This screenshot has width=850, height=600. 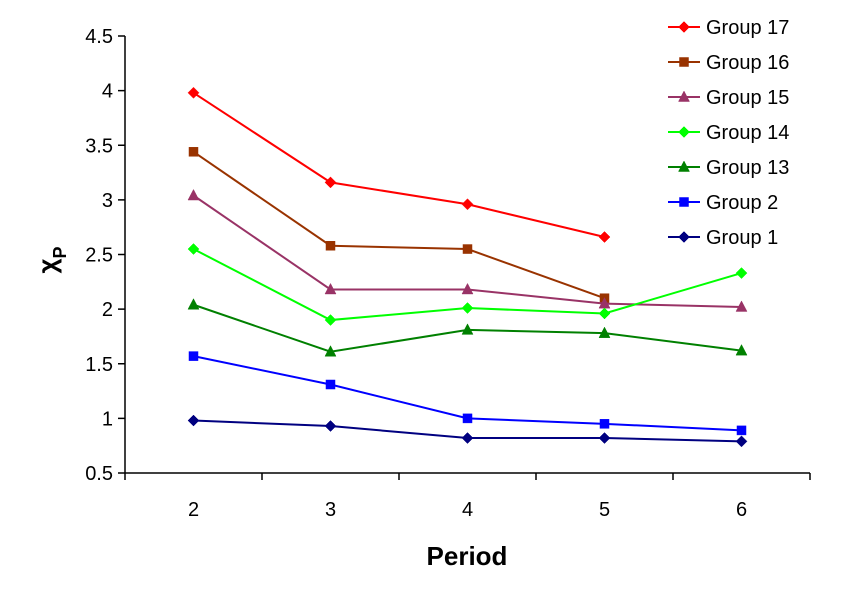 I want to click on y-tick-label: 2, so click(x=107, y=310).